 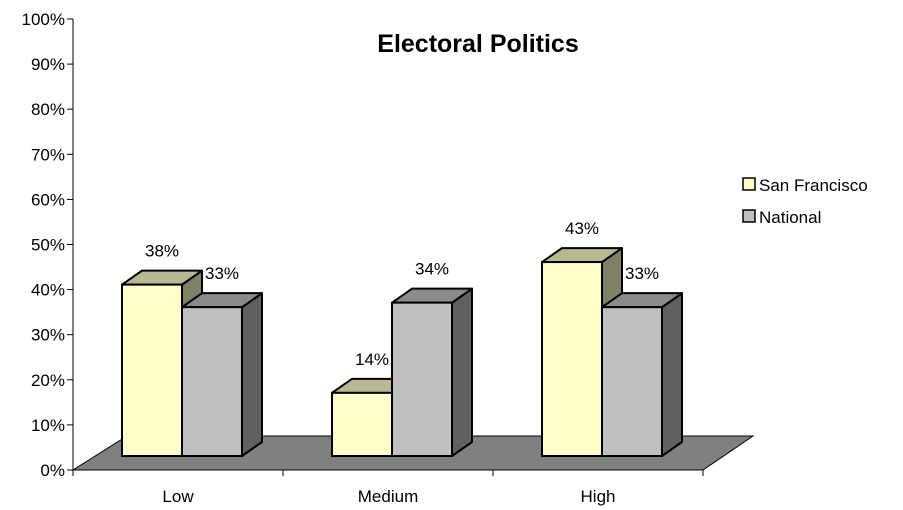 I want to click on y-tick-label: 0%, so click(x=52, y=470).